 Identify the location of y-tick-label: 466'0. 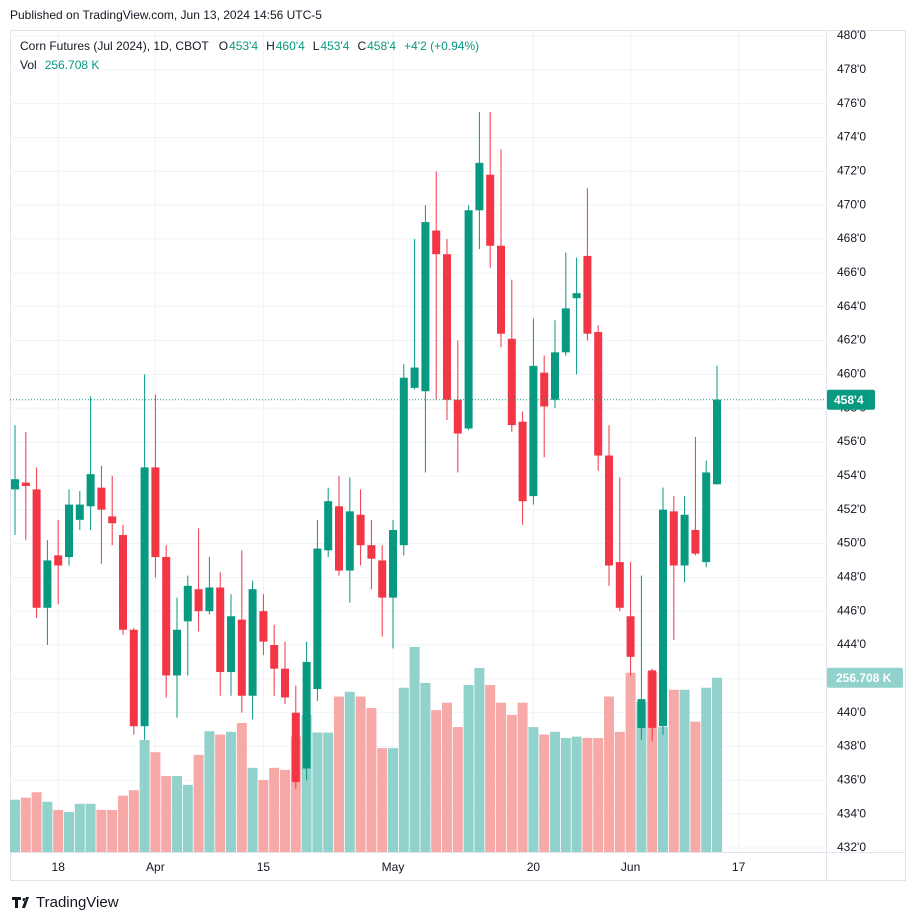
(851, 272).